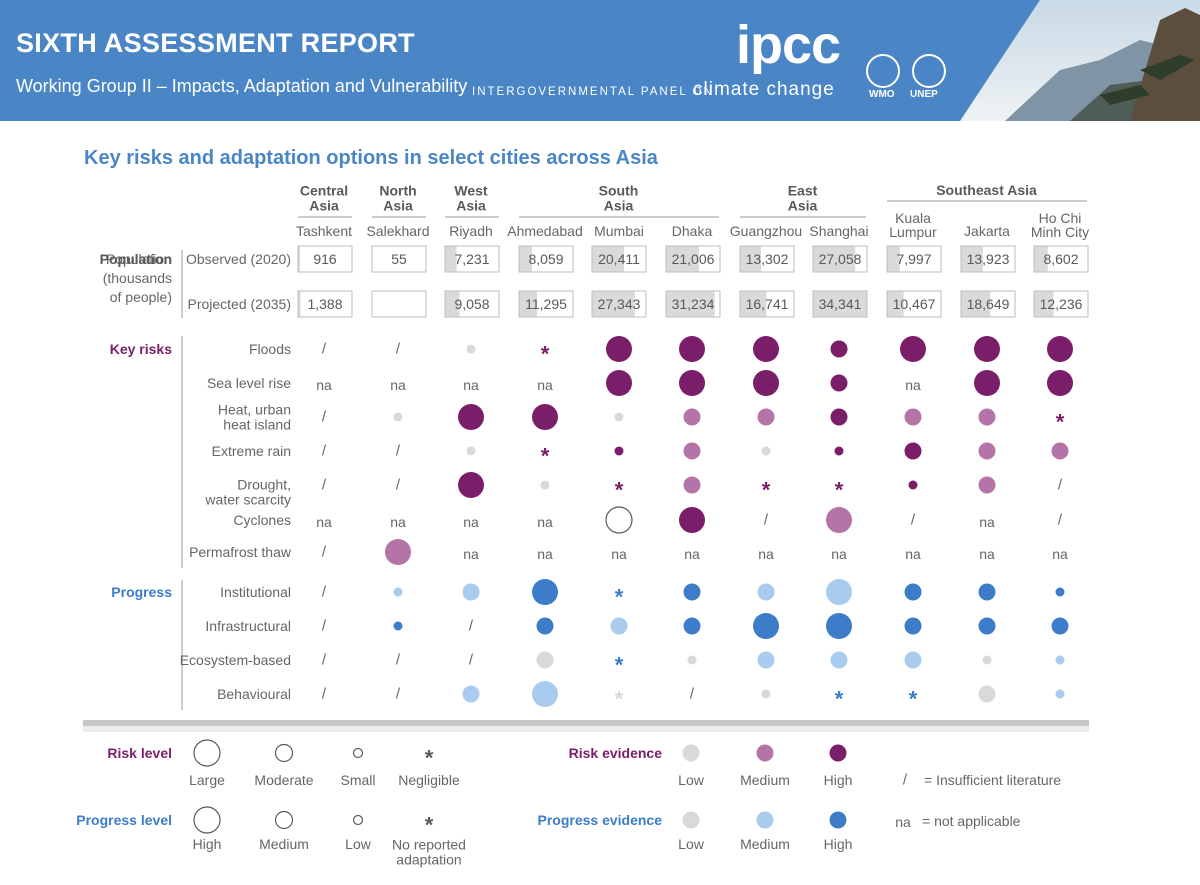 The image size is (1200, 885). Describe the element at coordinates (249, 383) in the screenshot. I see `risk-row-label: Sea level rise` at that location.